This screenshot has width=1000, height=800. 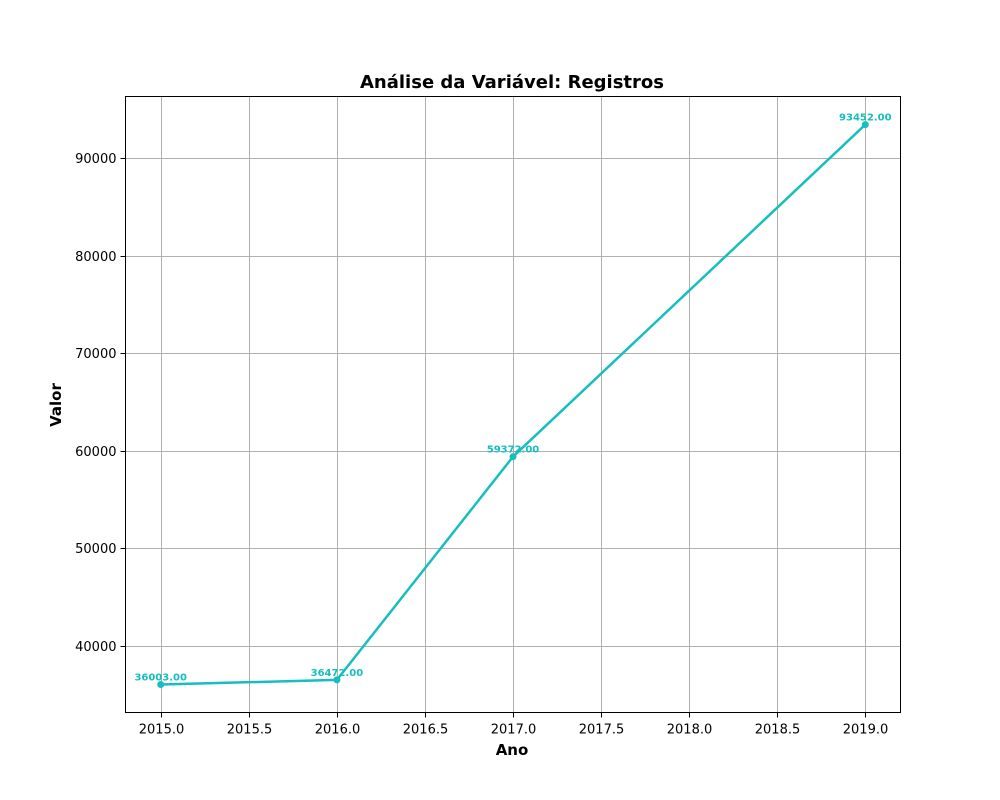 I want to click on y-tick-label: 60000, so click(x=95, y=452).